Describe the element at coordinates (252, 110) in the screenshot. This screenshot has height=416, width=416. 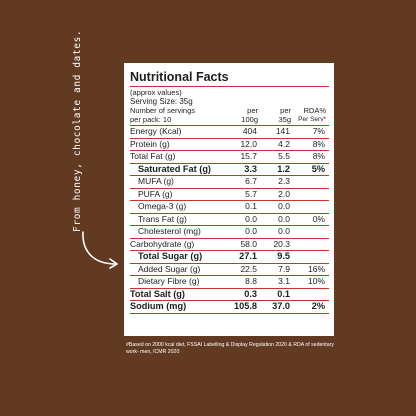
I see `col-100g-line1: per` at that location.